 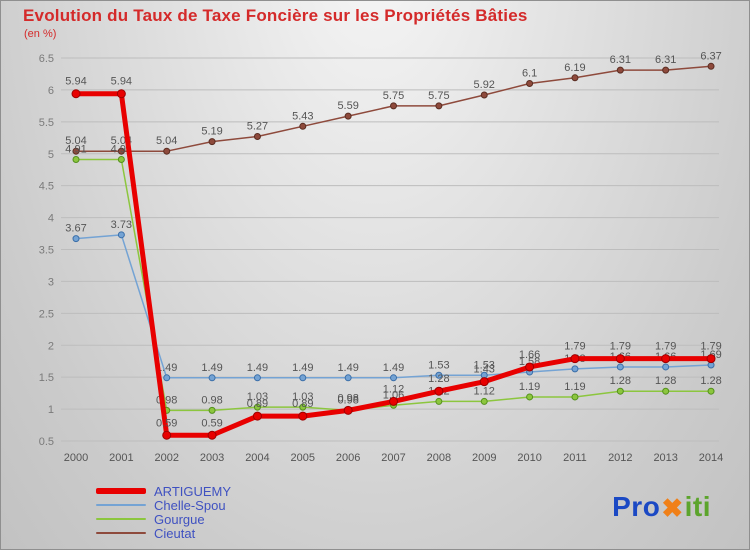 What do you see at coordinates (212, 458) in the screenshot?
I see `x-tick-label: 2003` at bounding box center [212, 458].